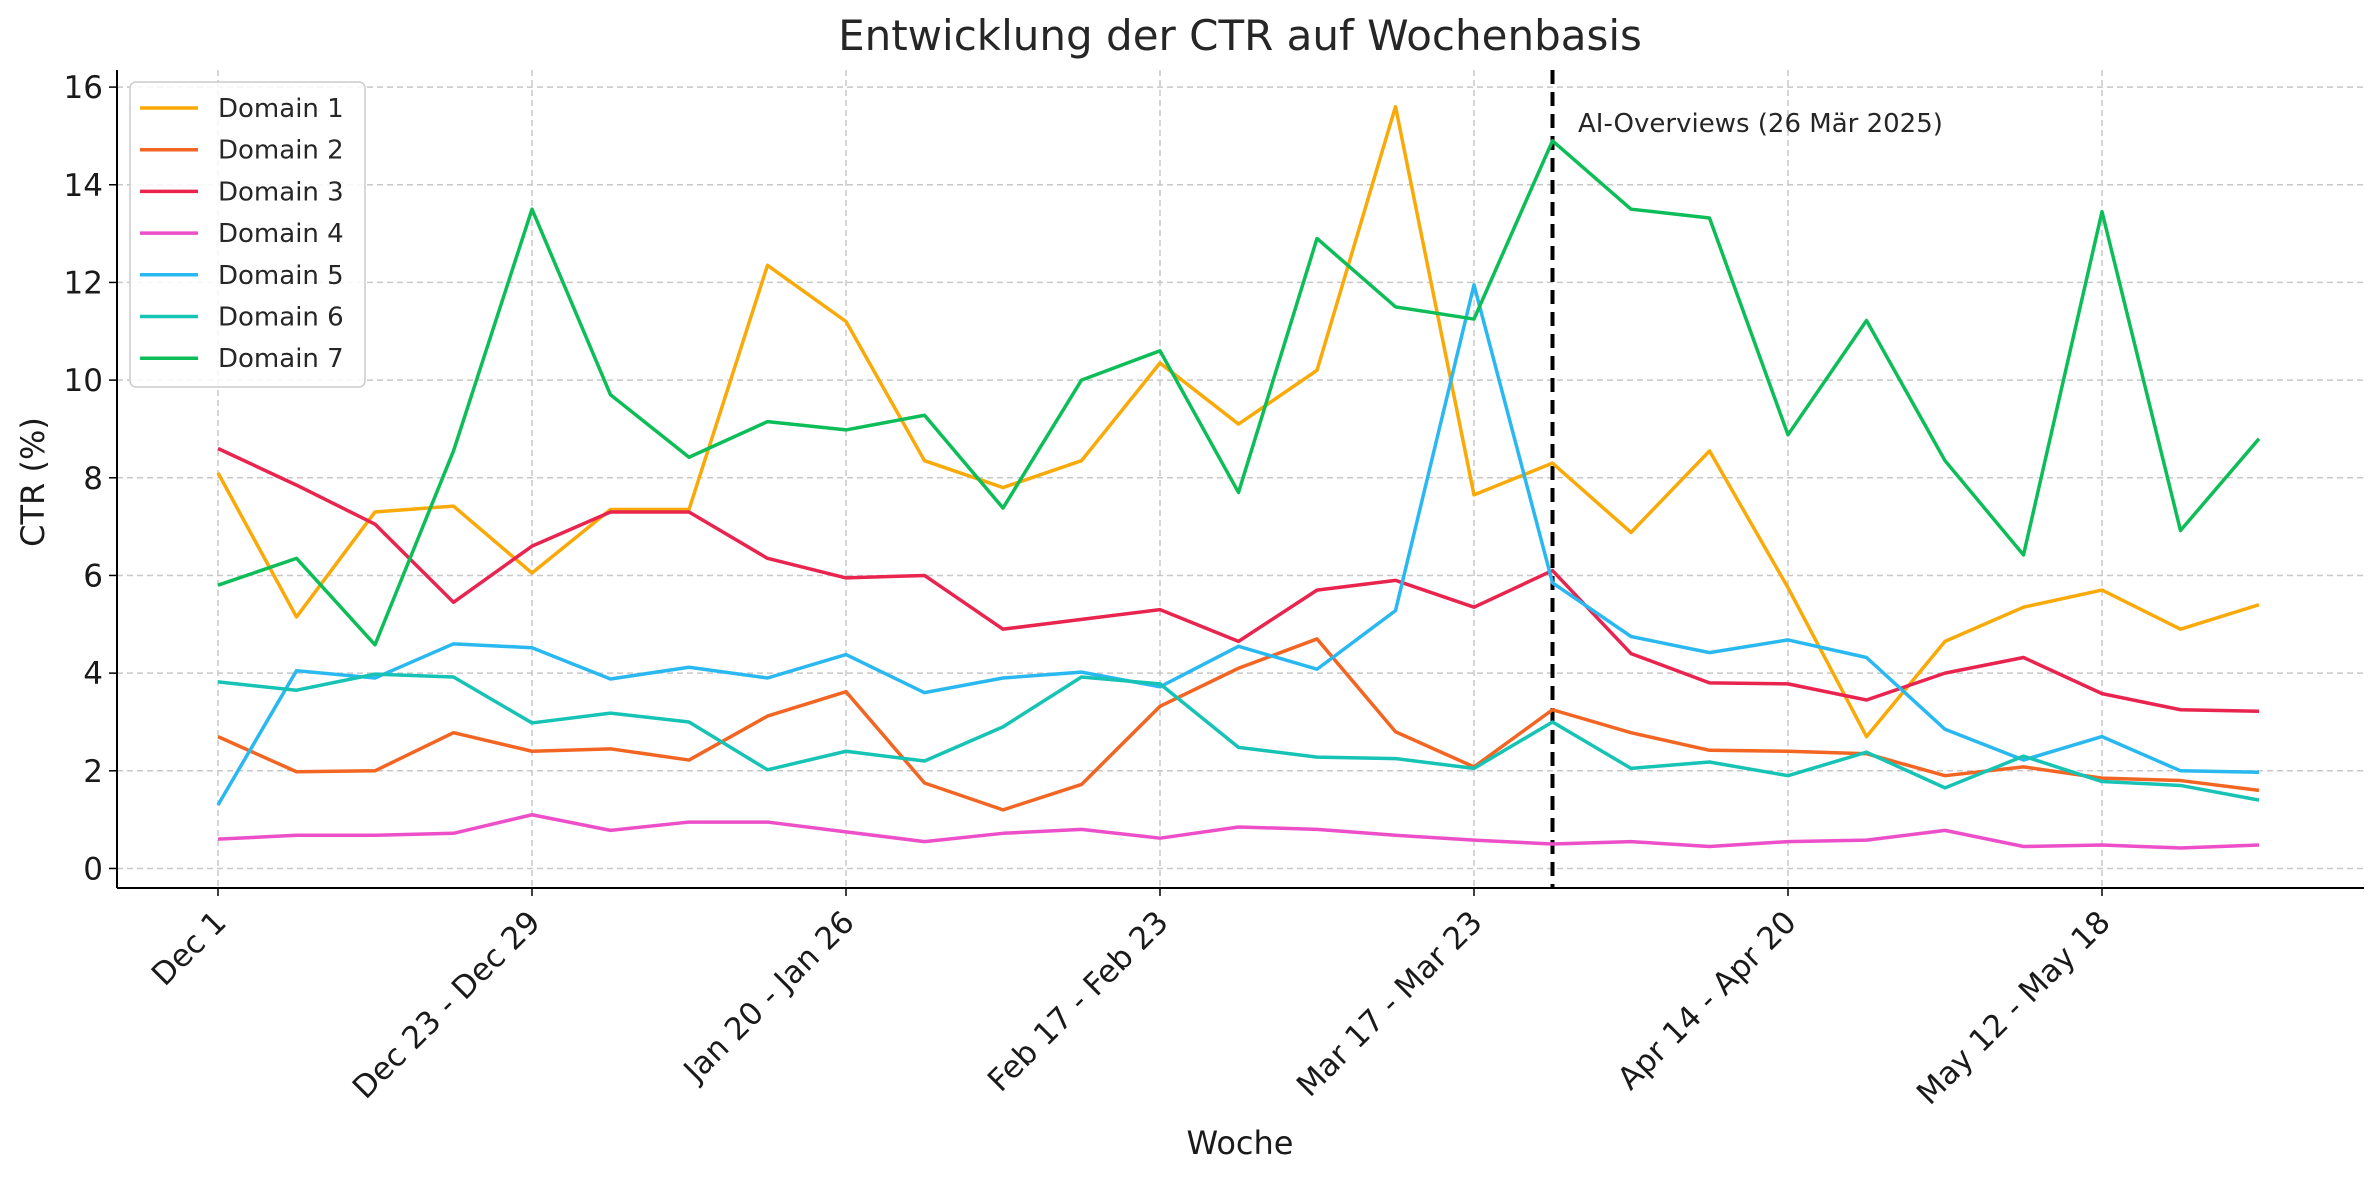 The image size is (2379, 1180). I want to click on legend-label-domain-4: Domain 4, so click(281, 234).